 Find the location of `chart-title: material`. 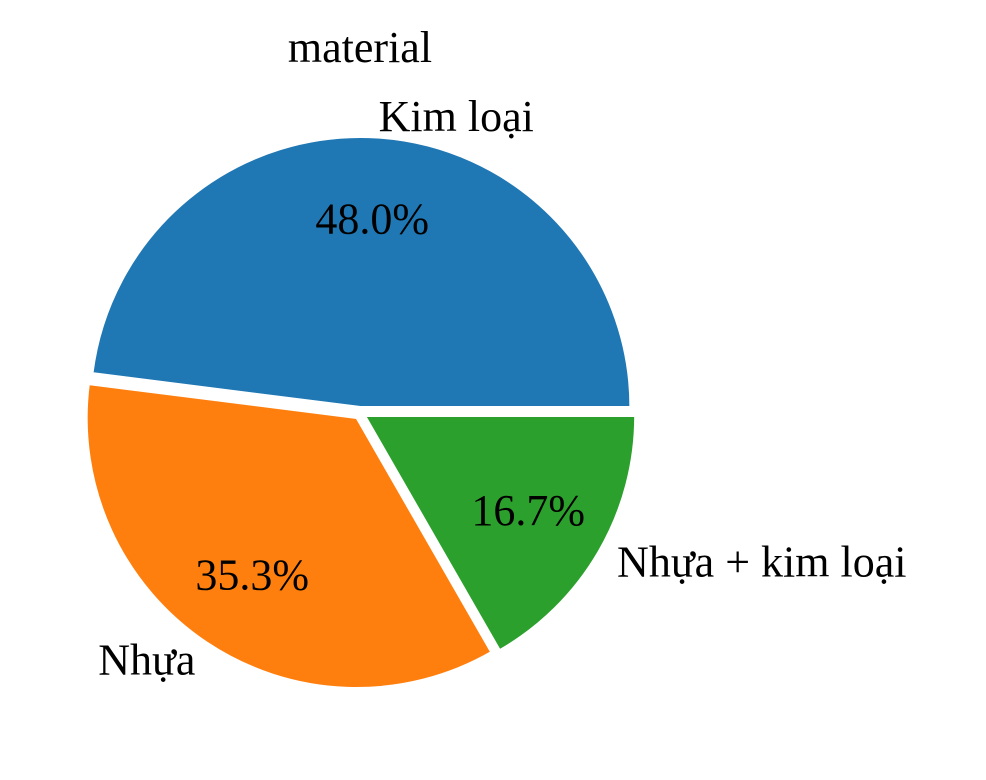

chart-title: material is located at coordinates (360, 47).